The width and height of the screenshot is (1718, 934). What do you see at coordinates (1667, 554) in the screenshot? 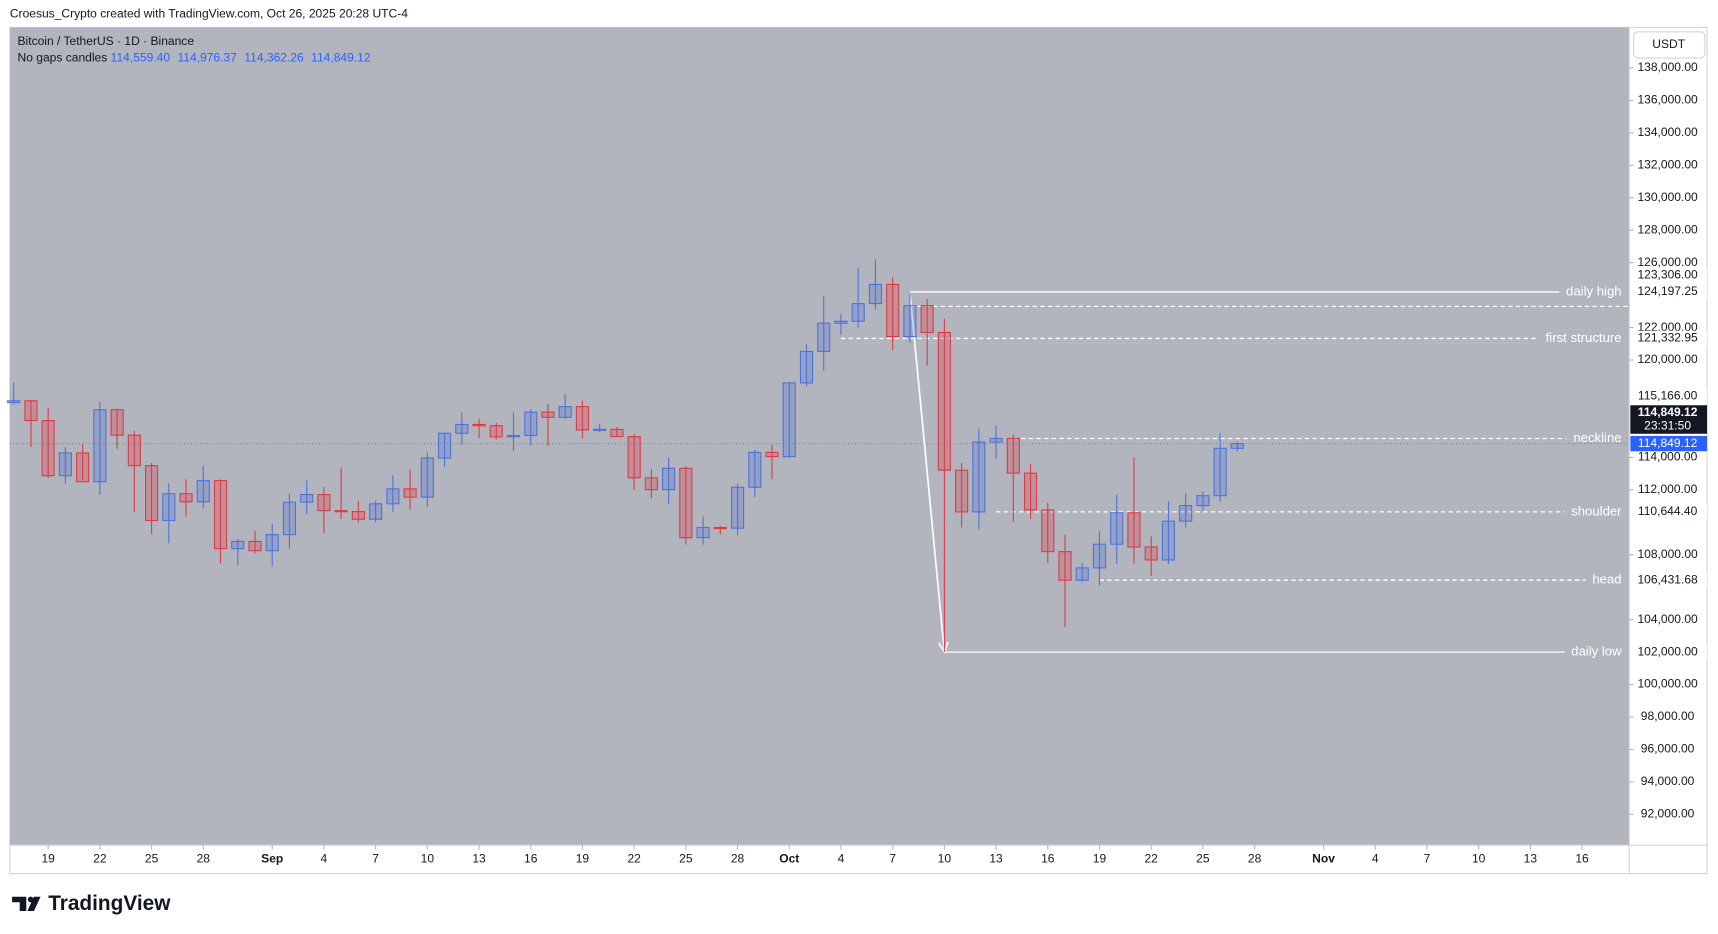
I see `y-tick-label: 108,000.00` at bounding box center [1667, 554].